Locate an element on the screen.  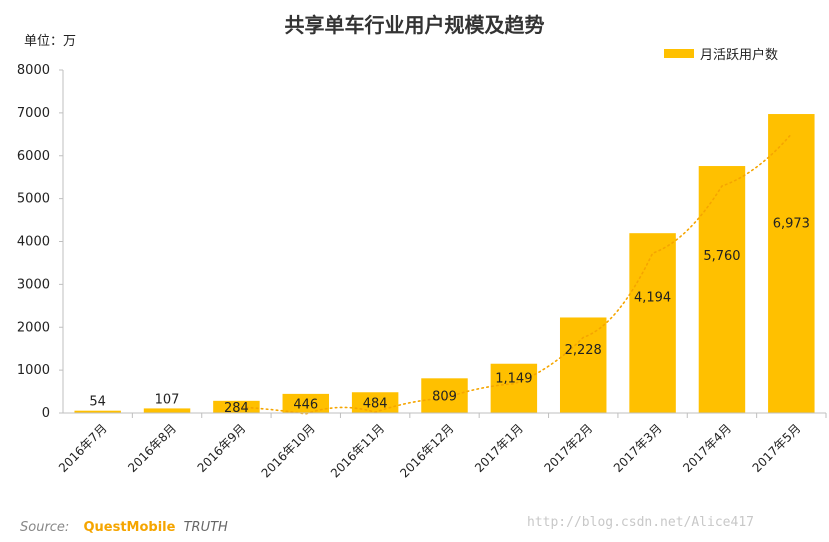
x-tick-label: 2016年7月 is located at coordinates (83, 448).